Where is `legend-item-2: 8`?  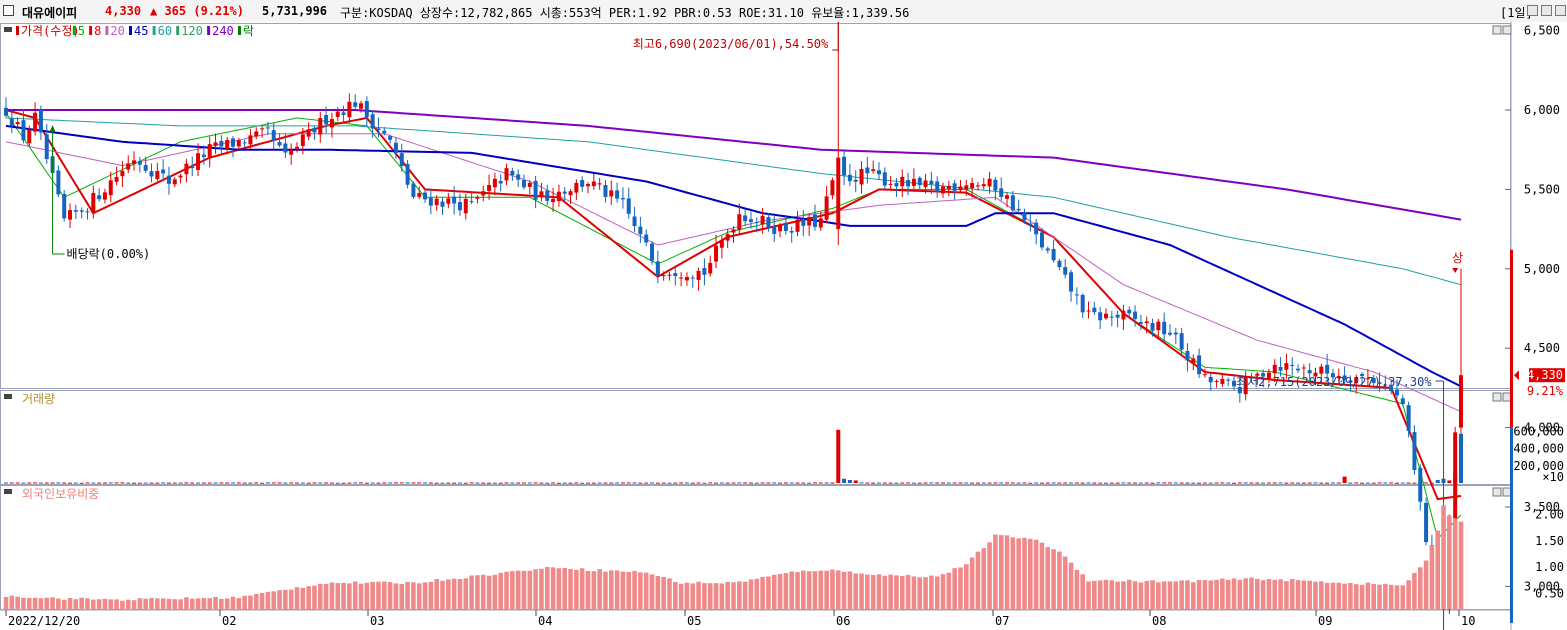 legend-item-2: 8 is located at coordinates (97, 31).